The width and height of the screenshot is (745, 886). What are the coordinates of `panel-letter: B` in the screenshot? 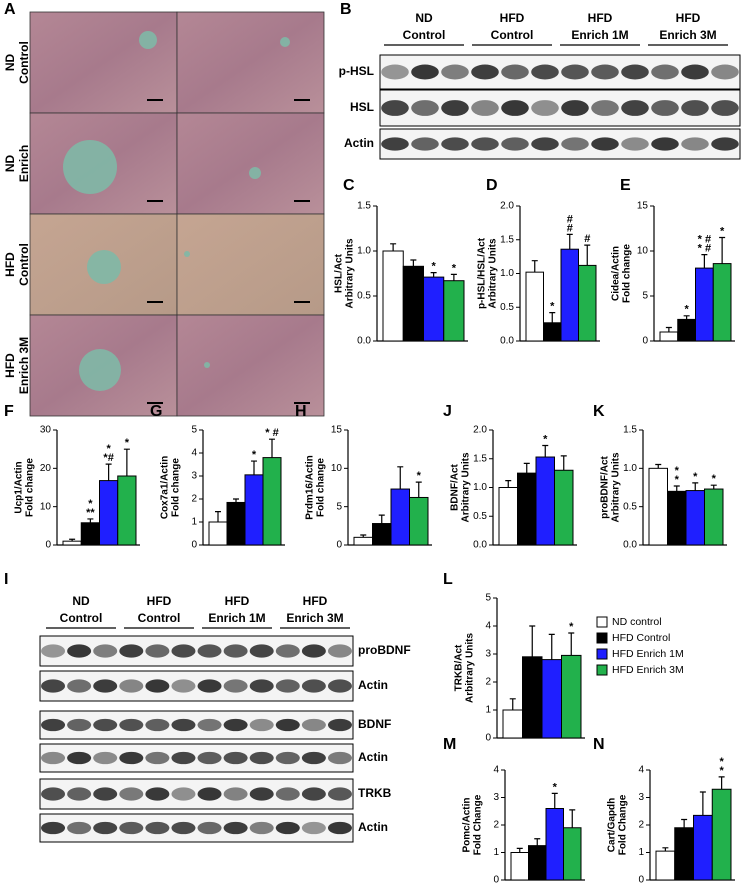 It's located at (346, 9).